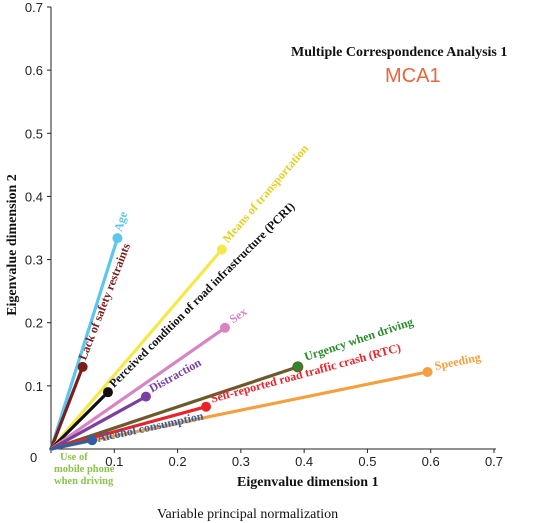 This screenshot has height=523, width=540. Describe the element at coordinates (206, 406) in the screenshot. I see `point-self-reported-road-traffic-crash-rtc` at that location.